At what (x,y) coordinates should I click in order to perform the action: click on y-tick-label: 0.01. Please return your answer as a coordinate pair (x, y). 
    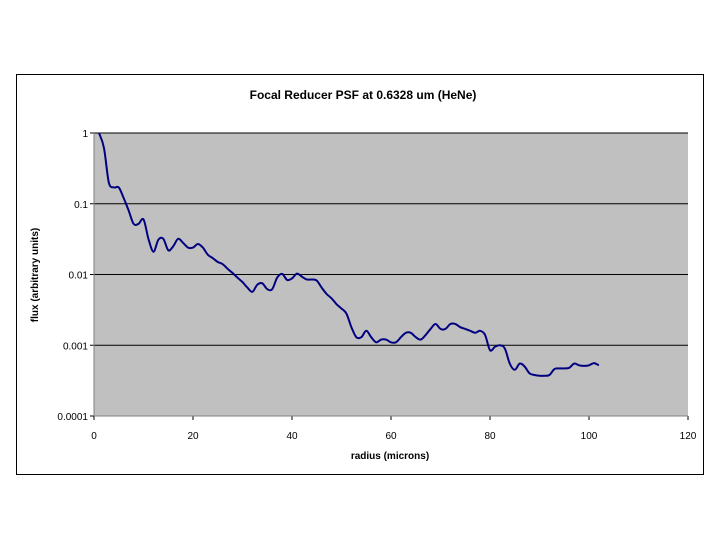
    Looking at the image, I should click on (79, 276).